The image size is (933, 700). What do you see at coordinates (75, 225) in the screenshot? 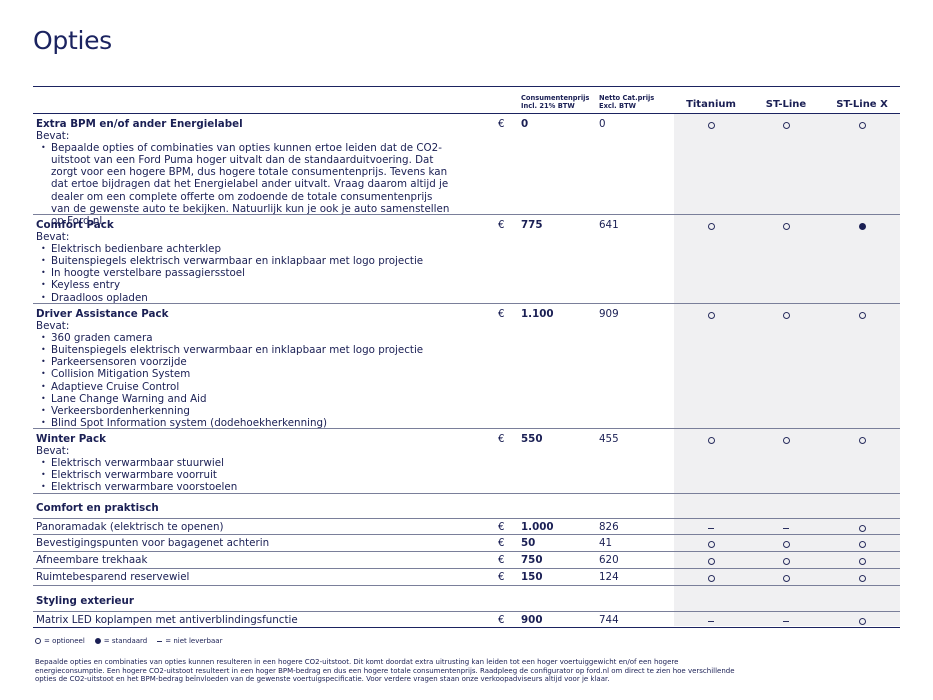
I see `pack-name: Comfort Pack` at bounding box center [75, 225].